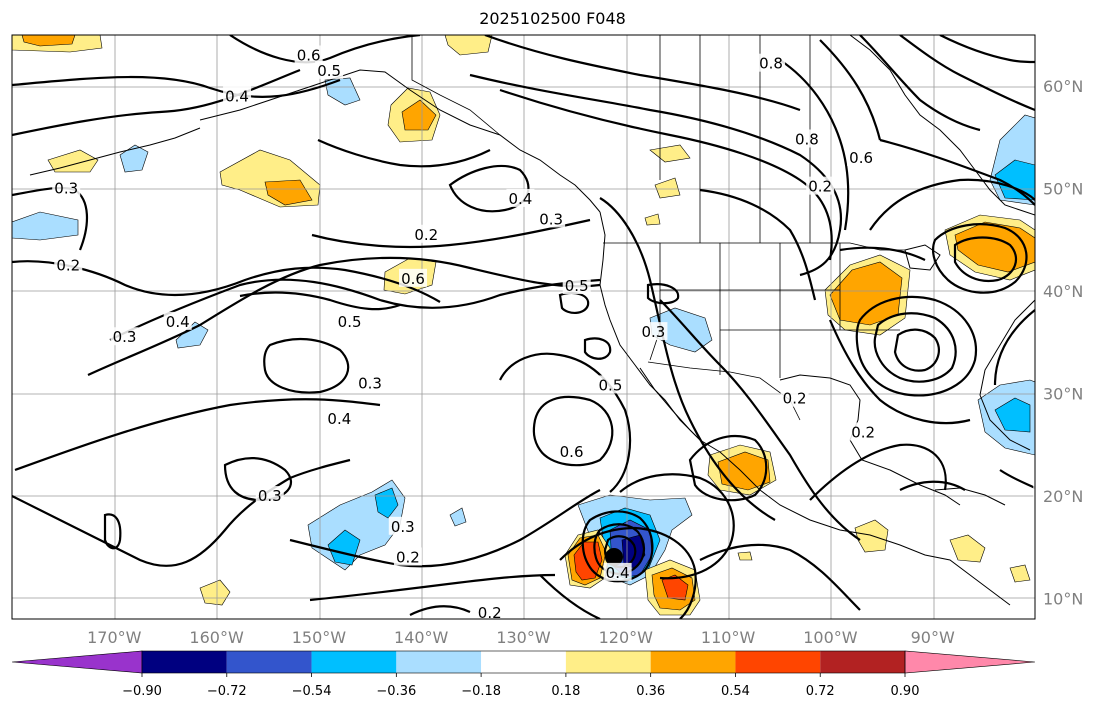 The width and height of the screenshot is (1105, 712). I want to click on colorbar-frame, so click(523, 662).